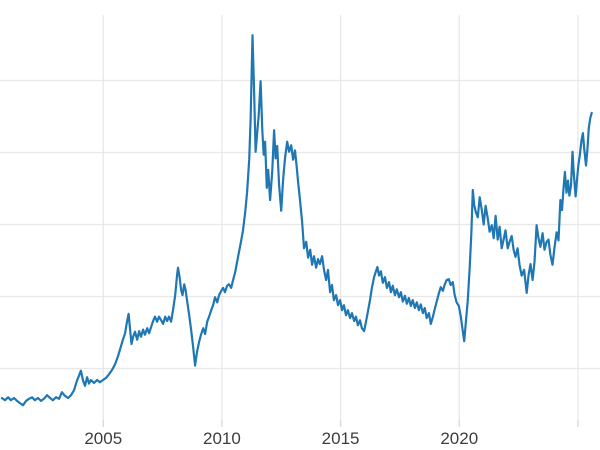  Describe the element at coordinates (222, 438) in the screenshot. I see `x-tick-label: 2010` at that location.